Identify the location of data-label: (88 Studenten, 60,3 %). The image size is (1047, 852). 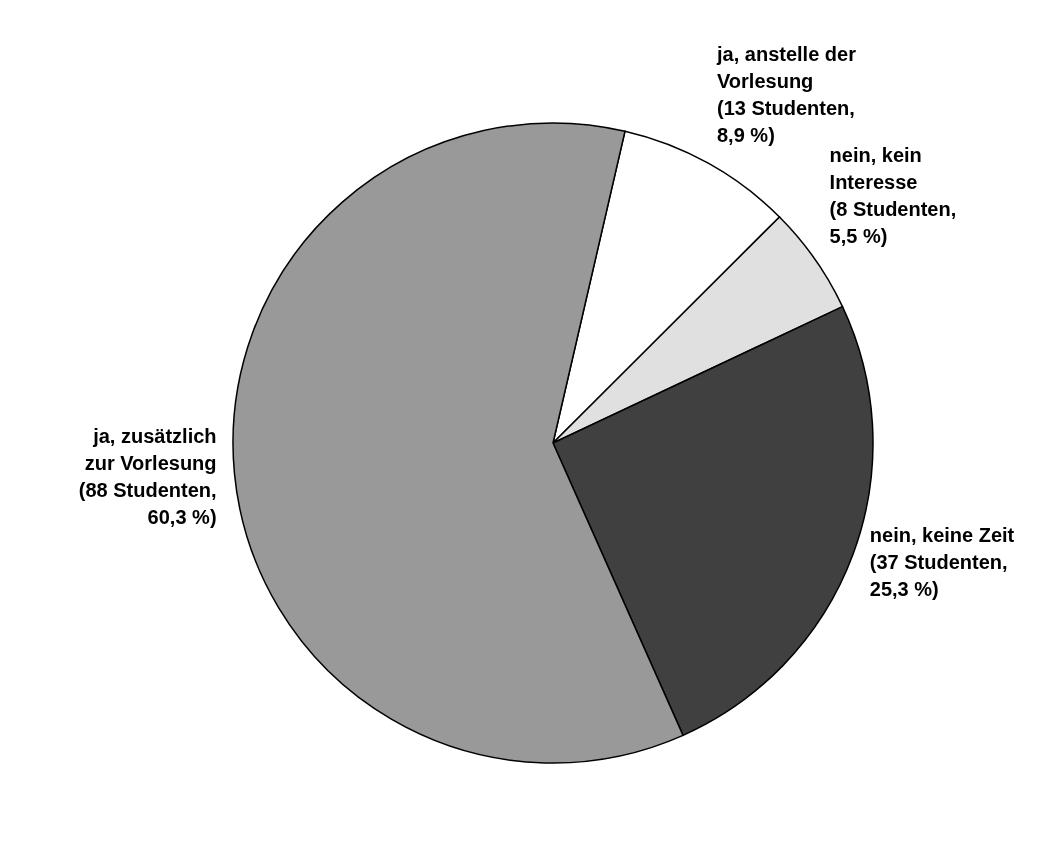
(147, 503).